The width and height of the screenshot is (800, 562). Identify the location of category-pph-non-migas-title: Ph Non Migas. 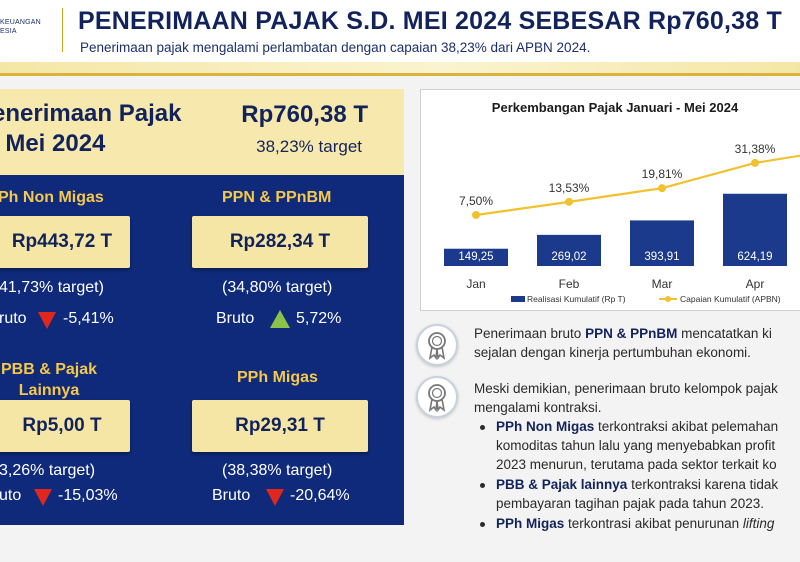
(52, 197).